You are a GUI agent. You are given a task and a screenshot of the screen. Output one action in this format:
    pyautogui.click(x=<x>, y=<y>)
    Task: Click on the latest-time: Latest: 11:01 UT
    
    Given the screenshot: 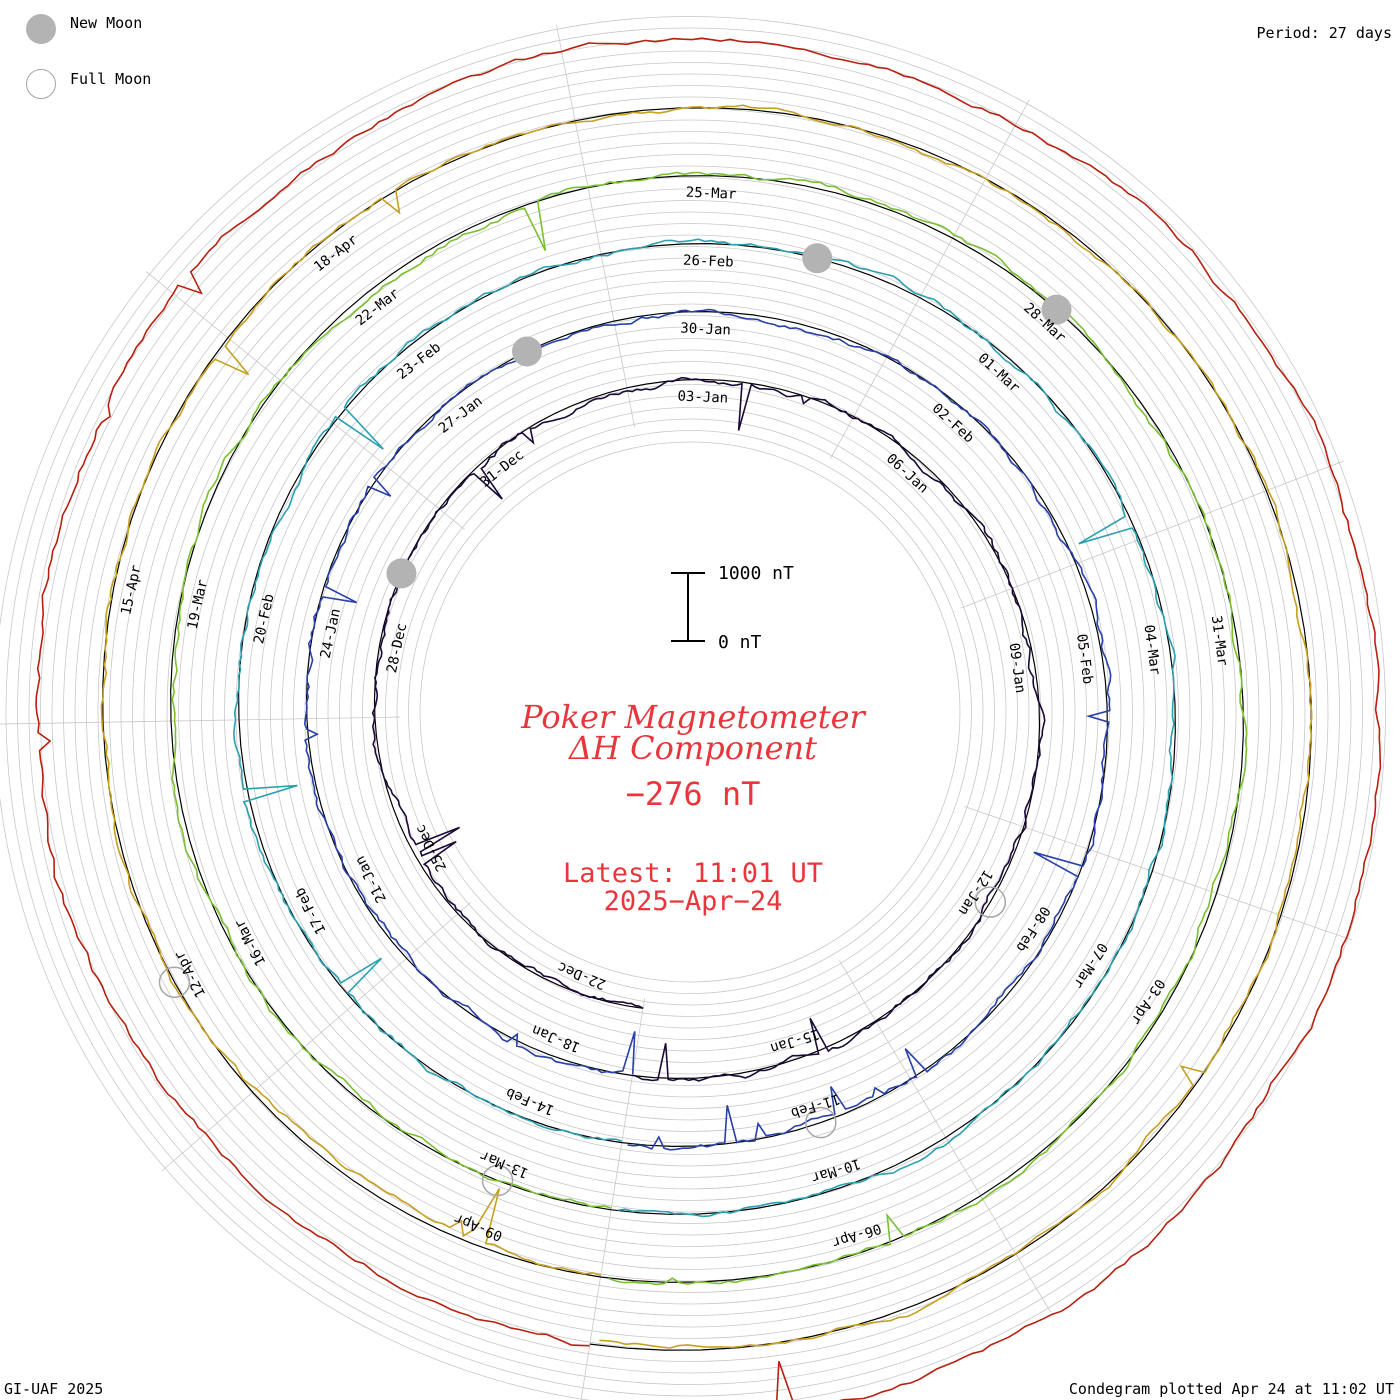 What is the action you would take?
    pyautogui.click(x=693, y=873)
    